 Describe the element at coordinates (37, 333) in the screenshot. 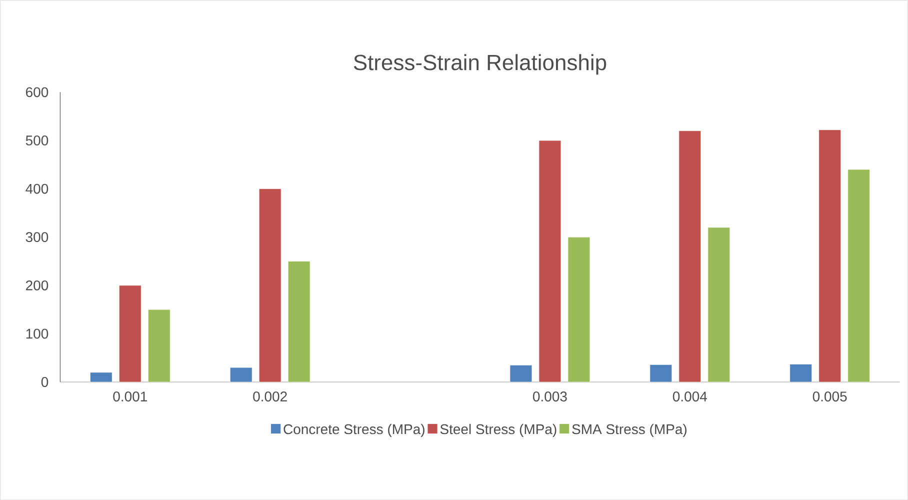

I see `y-tick-label: 100` at that location.